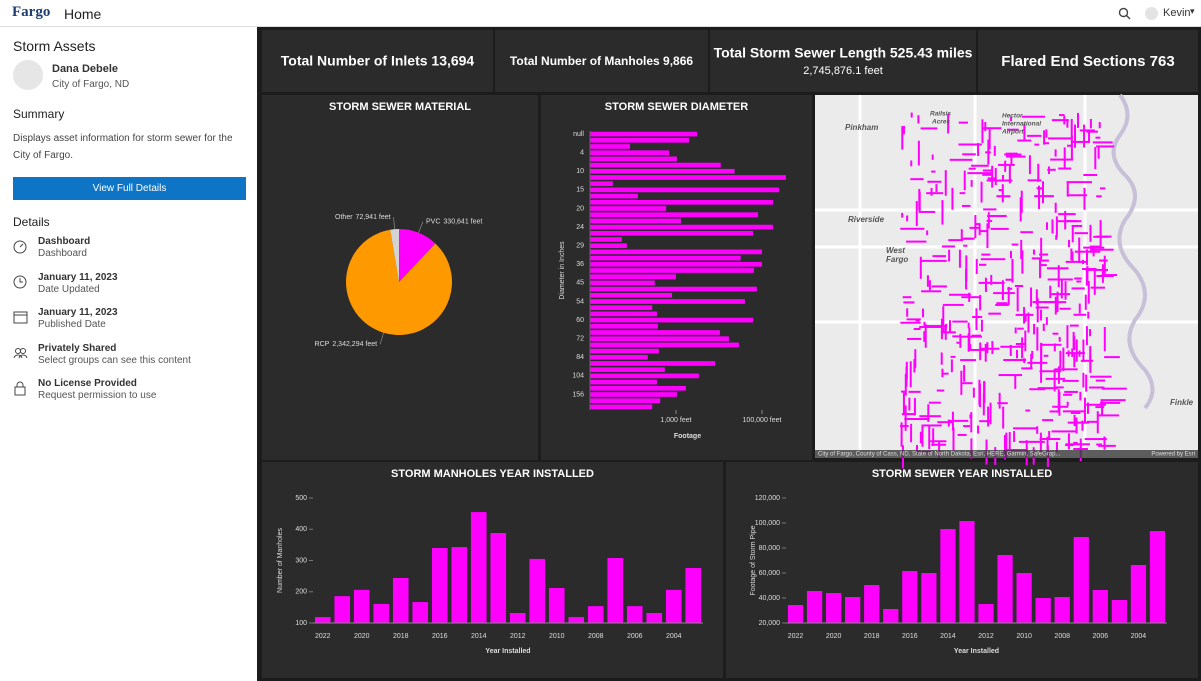  Describe the element at coordinates (866, 219) in the screenshot. I see `map-label: Riverside` at that location.